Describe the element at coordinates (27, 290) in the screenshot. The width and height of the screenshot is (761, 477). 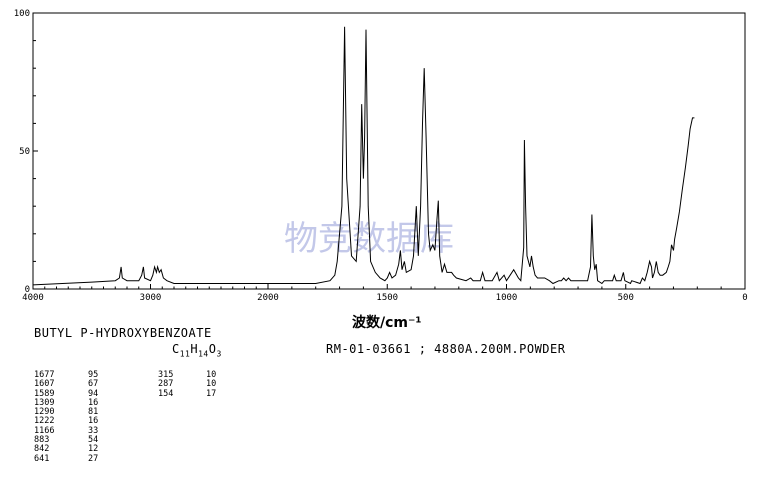
I see `y-tick-label: 0` at that location.